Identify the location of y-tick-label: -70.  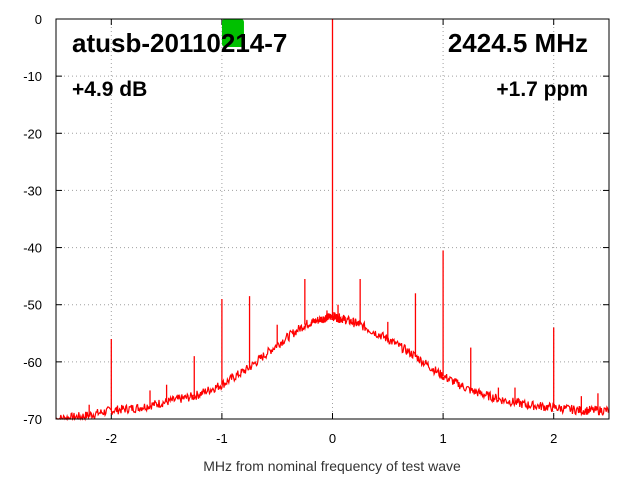
(32, 419).